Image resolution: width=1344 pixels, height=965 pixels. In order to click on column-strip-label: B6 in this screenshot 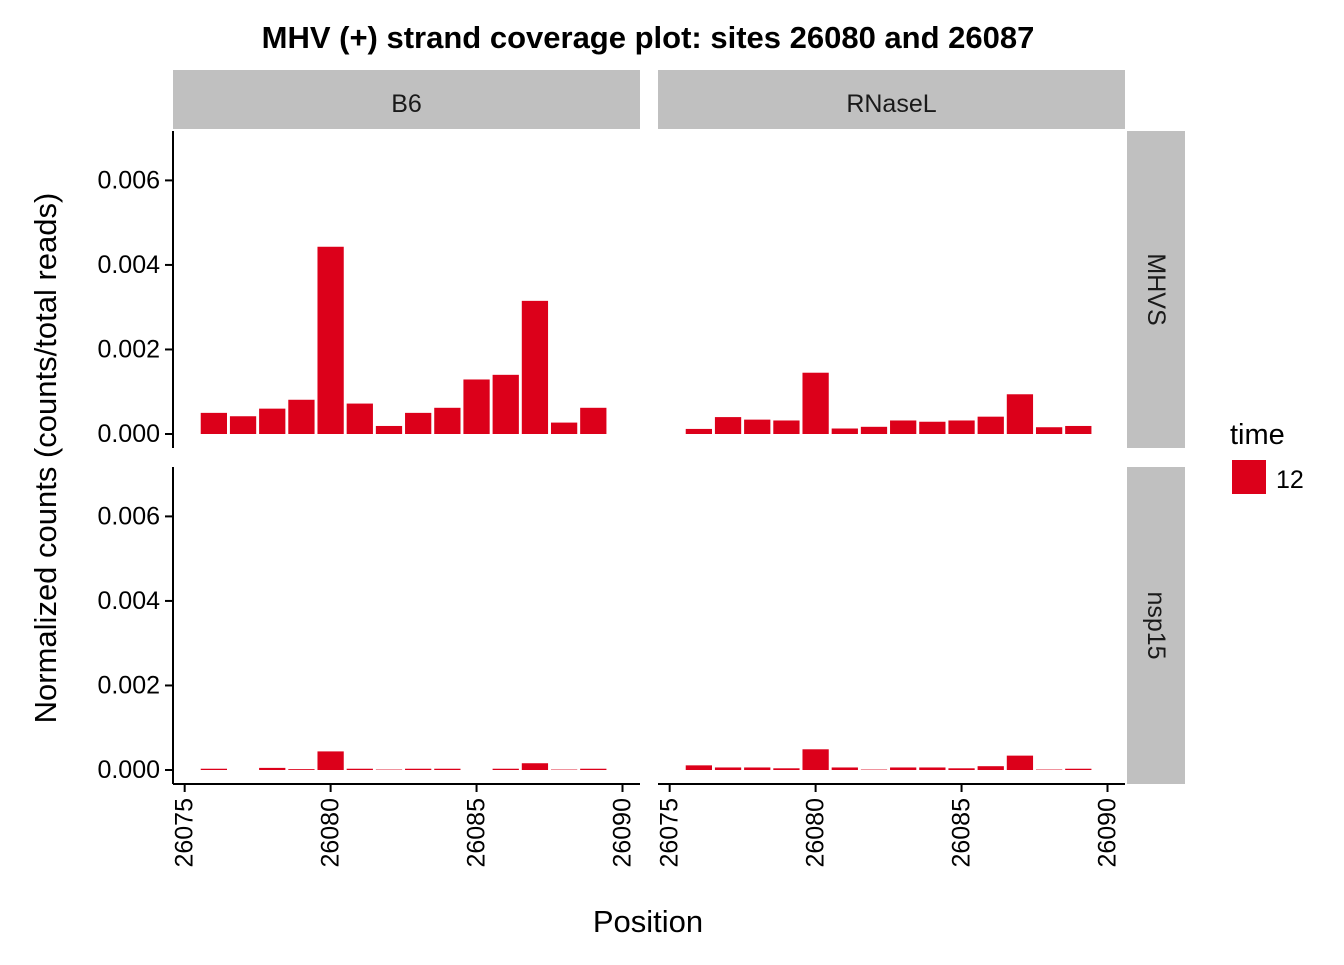, I will do `click(406, 104)`.